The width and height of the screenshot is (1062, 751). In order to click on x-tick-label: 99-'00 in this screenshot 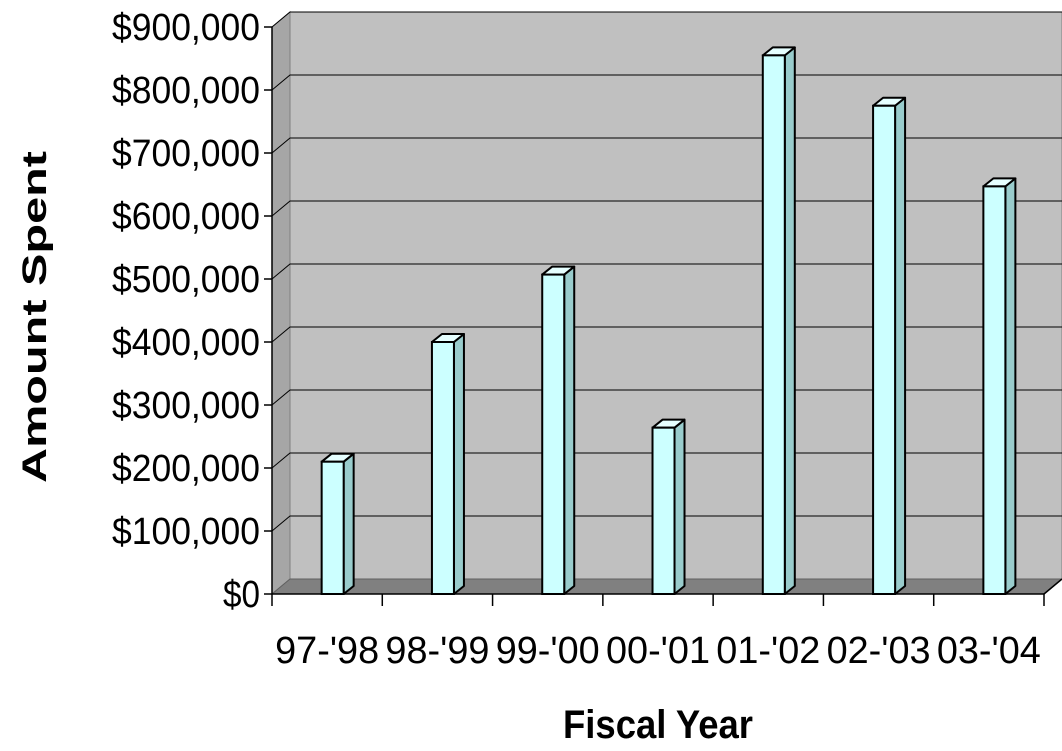, I will do `click(548, 651)`.